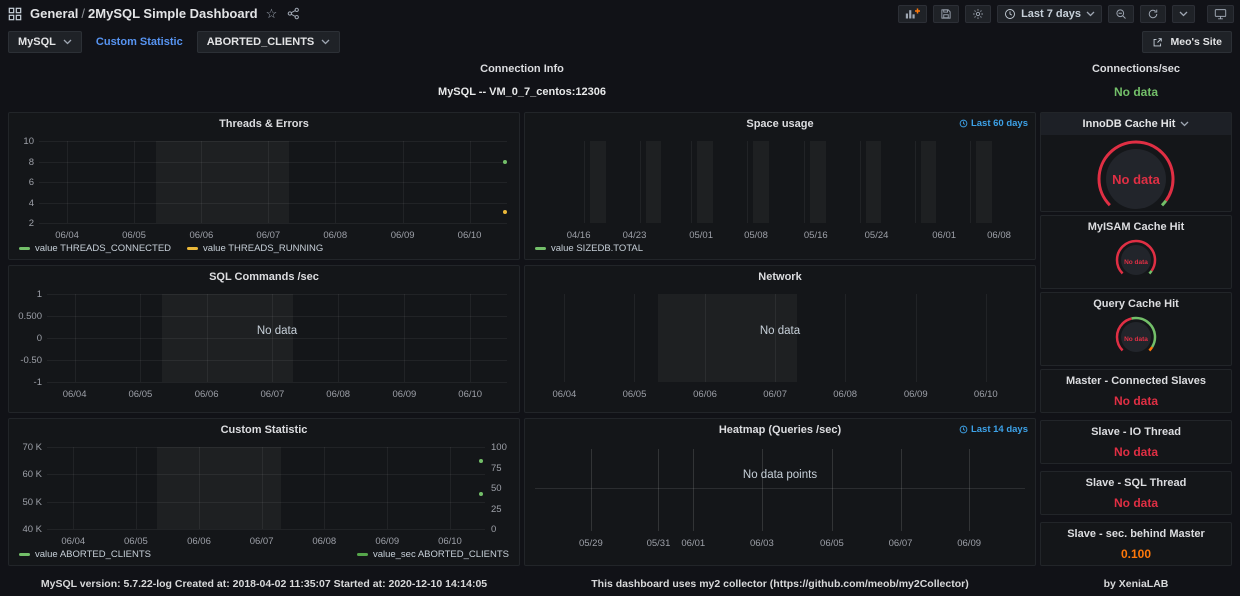 This screenshot has width=1240, height=596. Describe the element at coordinates (85, 554) in the screenshot. I see `legend-item: value ABORTED_CLIENTS` at that location.